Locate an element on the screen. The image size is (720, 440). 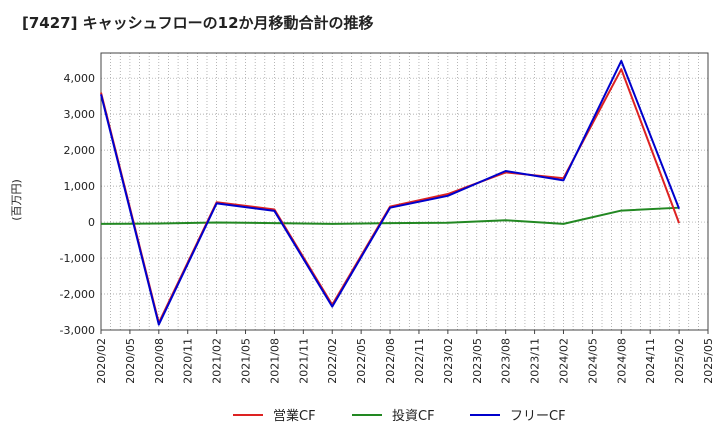
y-tick-label: 2,000 is located at coordinates (80, 150).